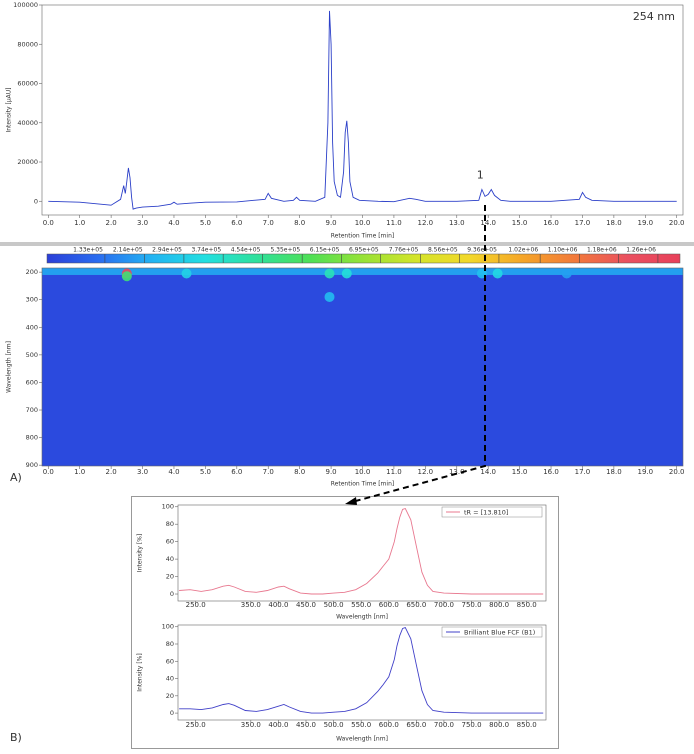 This screenshot has width=694, height=754. Describe the element at coordinates (364, 250) in the screenshot. I see `colorbar-tick-label: 6.95e+05` at that location.